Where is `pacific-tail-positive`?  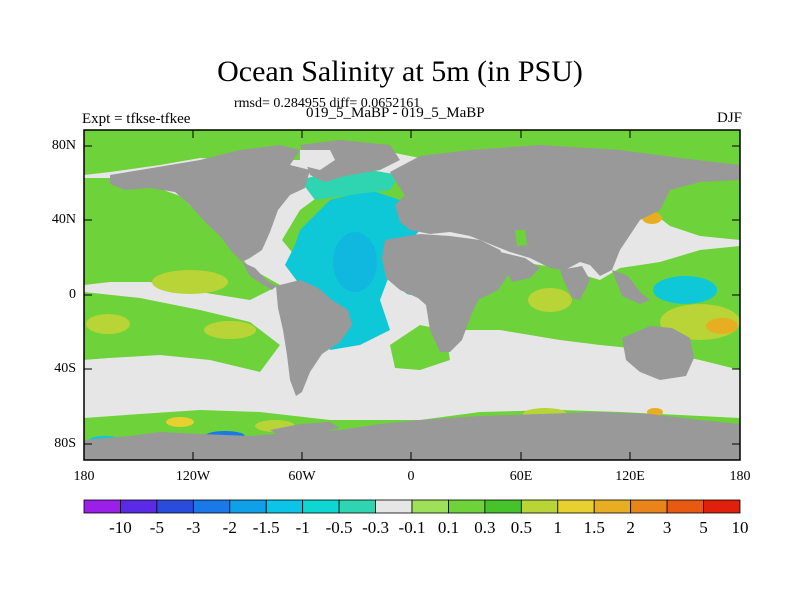
pacific-tail-positive is located at coordinates (696, 208).